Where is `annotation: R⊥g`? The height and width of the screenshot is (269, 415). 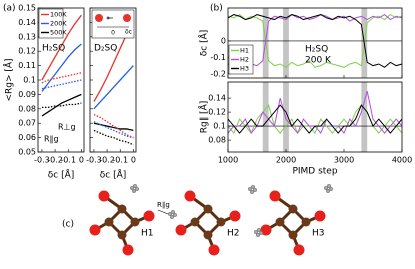
annotation: R⊥g is located at coordinates (67, 127).